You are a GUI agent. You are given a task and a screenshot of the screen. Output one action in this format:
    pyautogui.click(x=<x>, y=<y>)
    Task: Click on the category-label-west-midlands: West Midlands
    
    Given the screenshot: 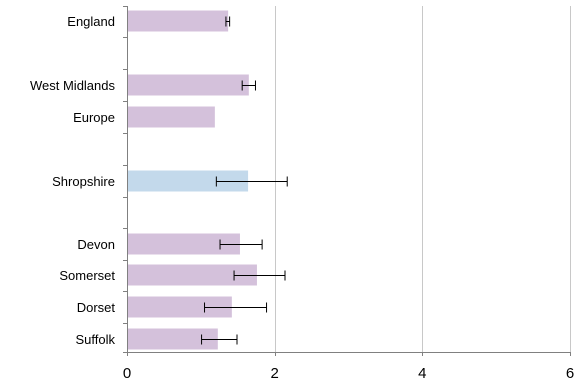 What is the action you would take?
    pyautogui.click(x=73, y=85)
    